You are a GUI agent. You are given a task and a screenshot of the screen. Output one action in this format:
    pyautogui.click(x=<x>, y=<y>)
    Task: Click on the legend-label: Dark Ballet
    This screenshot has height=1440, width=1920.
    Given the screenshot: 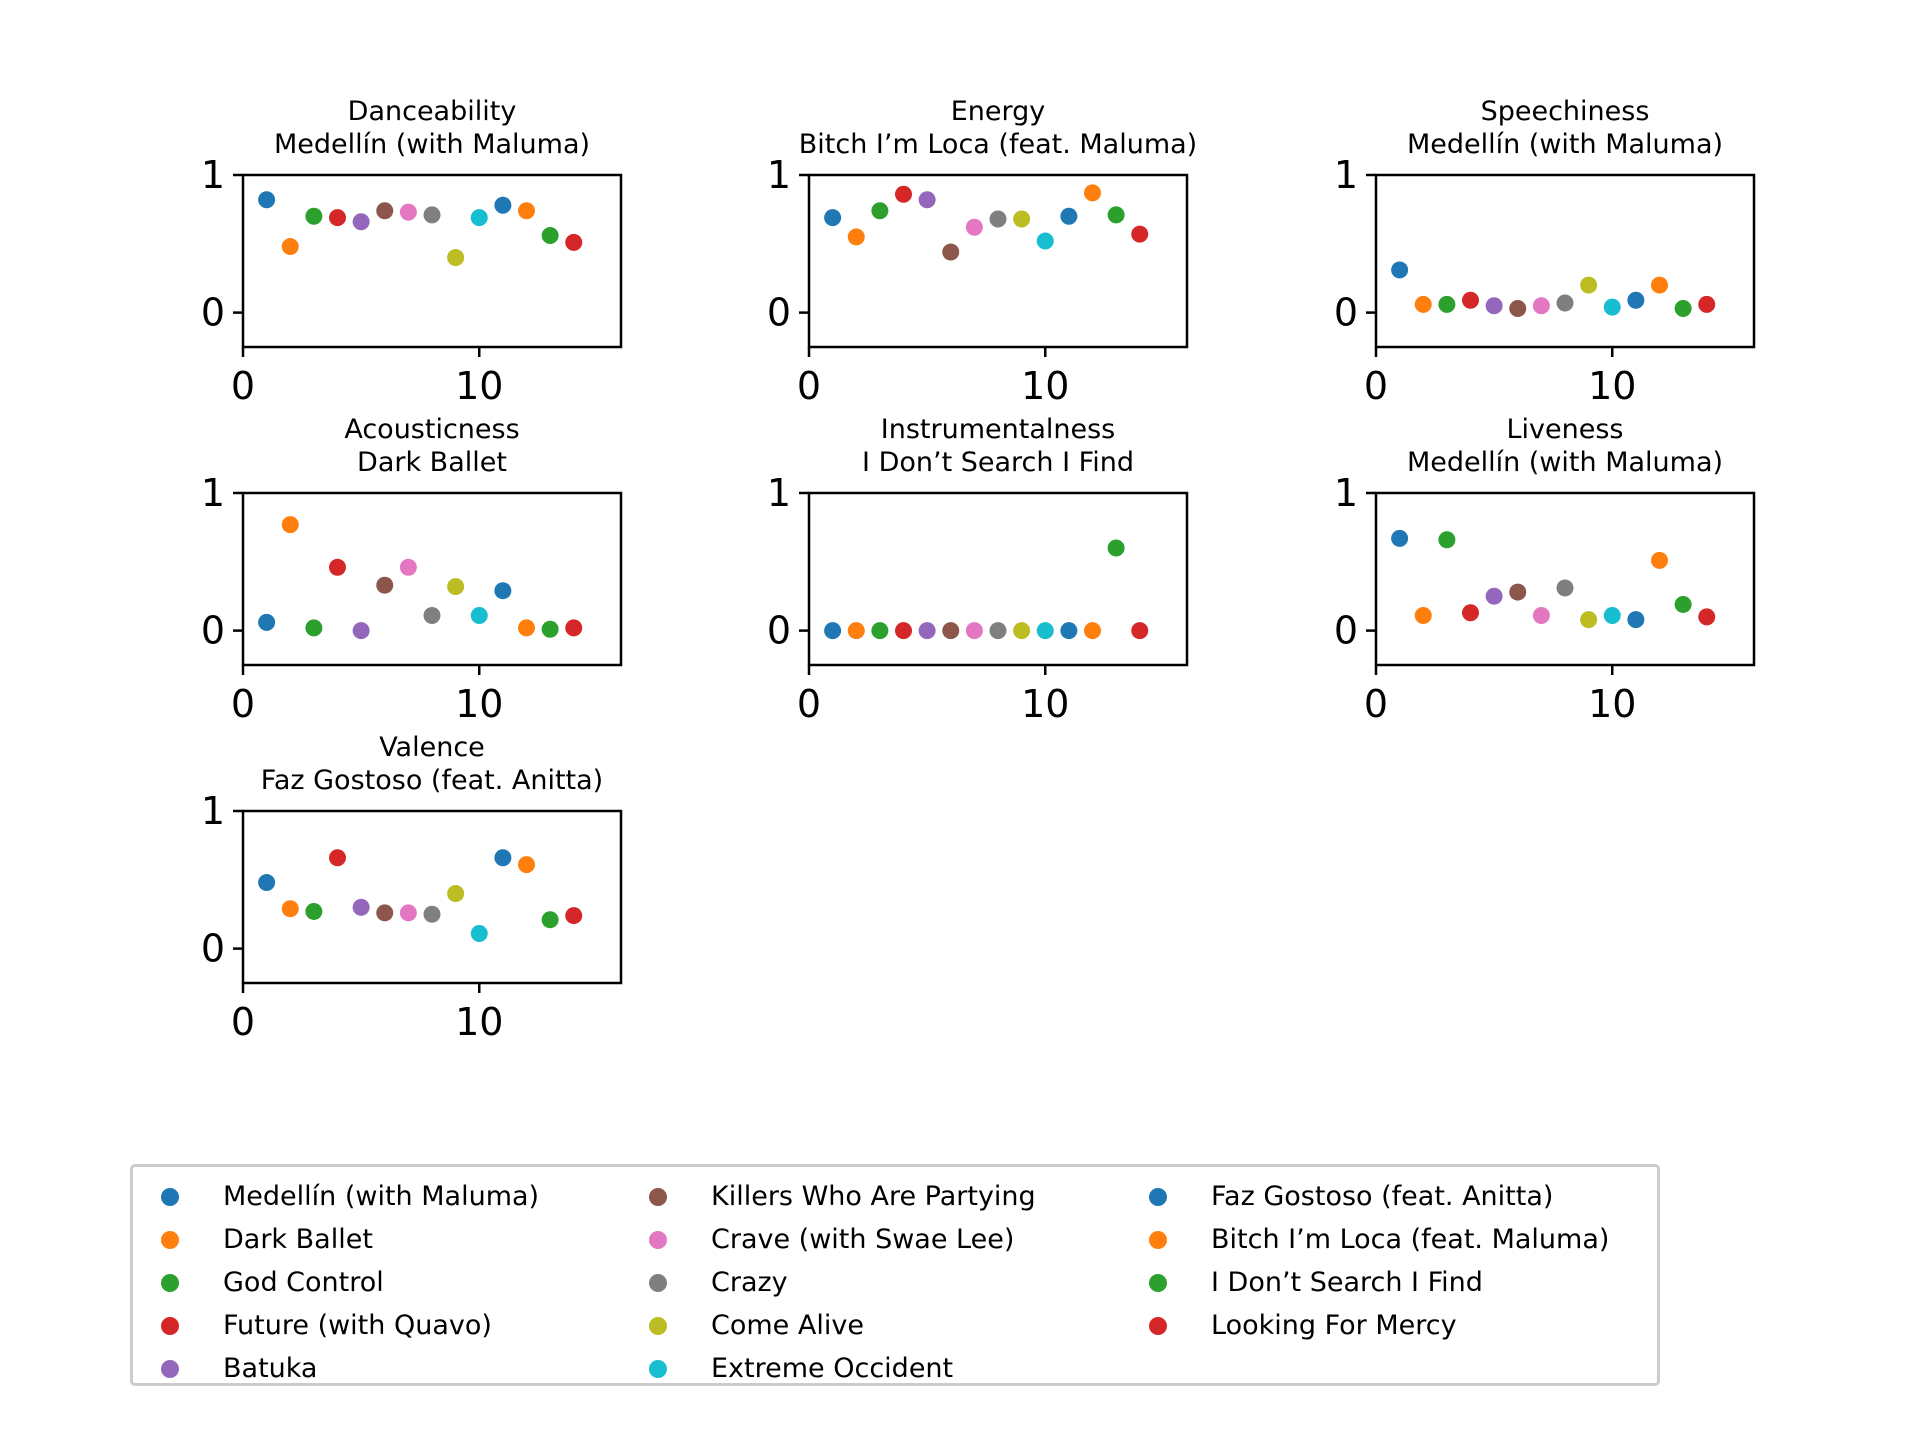 What is the action you would take?
    pyautogui.click(x=298, y=1239)
    